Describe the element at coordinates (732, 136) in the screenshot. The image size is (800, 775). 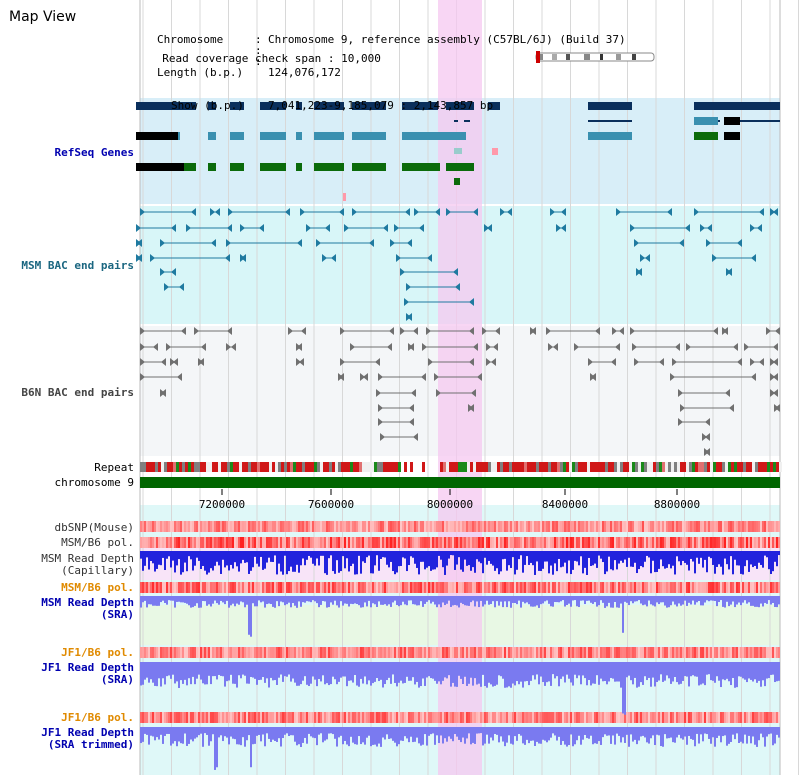
I see `refseq-gene` at that location.